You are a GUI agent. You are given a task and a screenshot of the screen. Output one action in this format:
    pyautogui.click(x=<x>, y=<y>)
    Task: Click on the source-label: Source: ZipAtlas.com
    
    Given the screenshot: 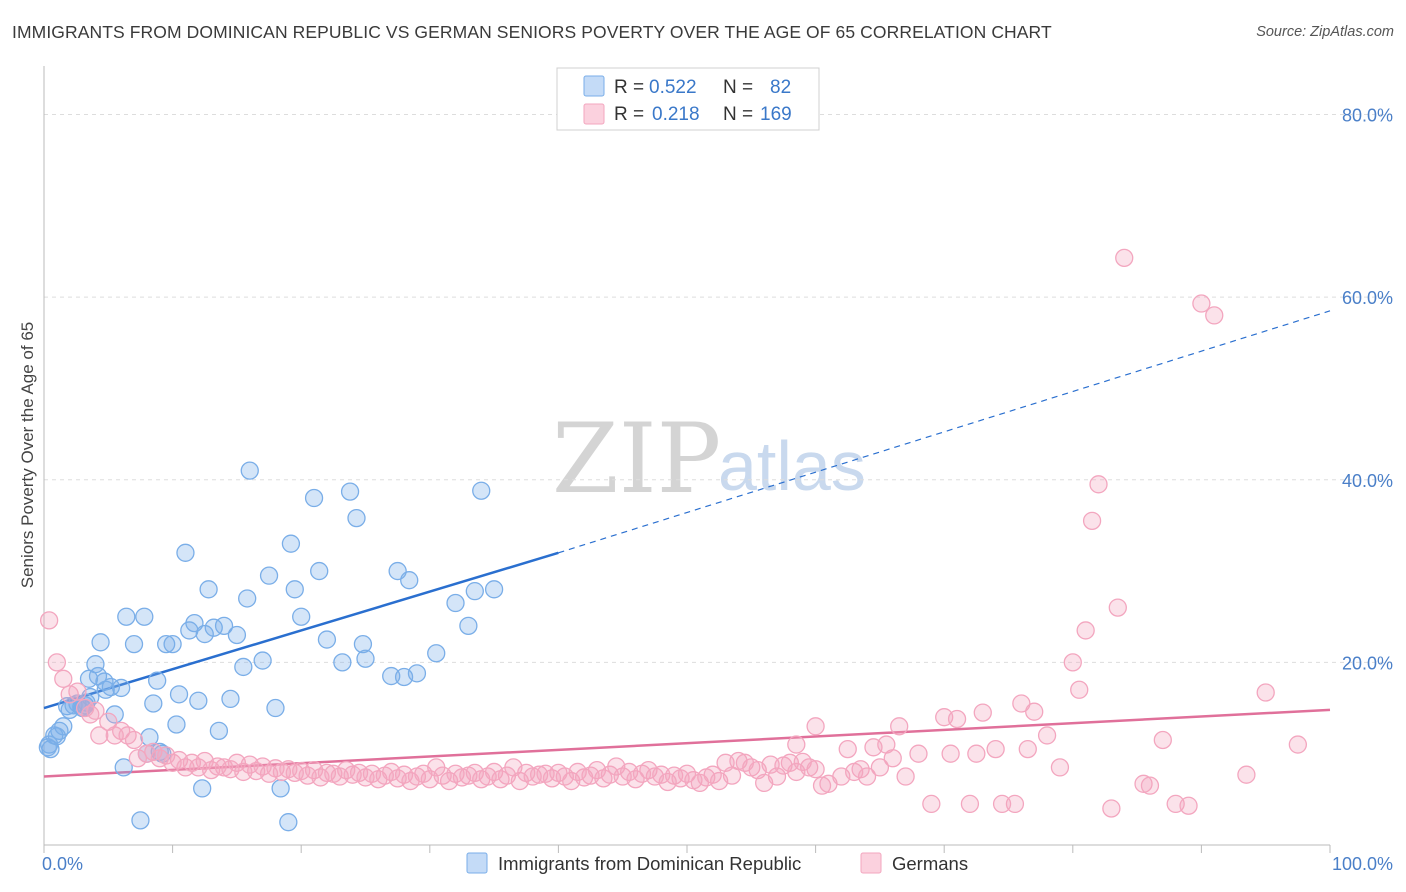 What is the action you would take?
    pyautogui.click(x=1325, y=32)
    